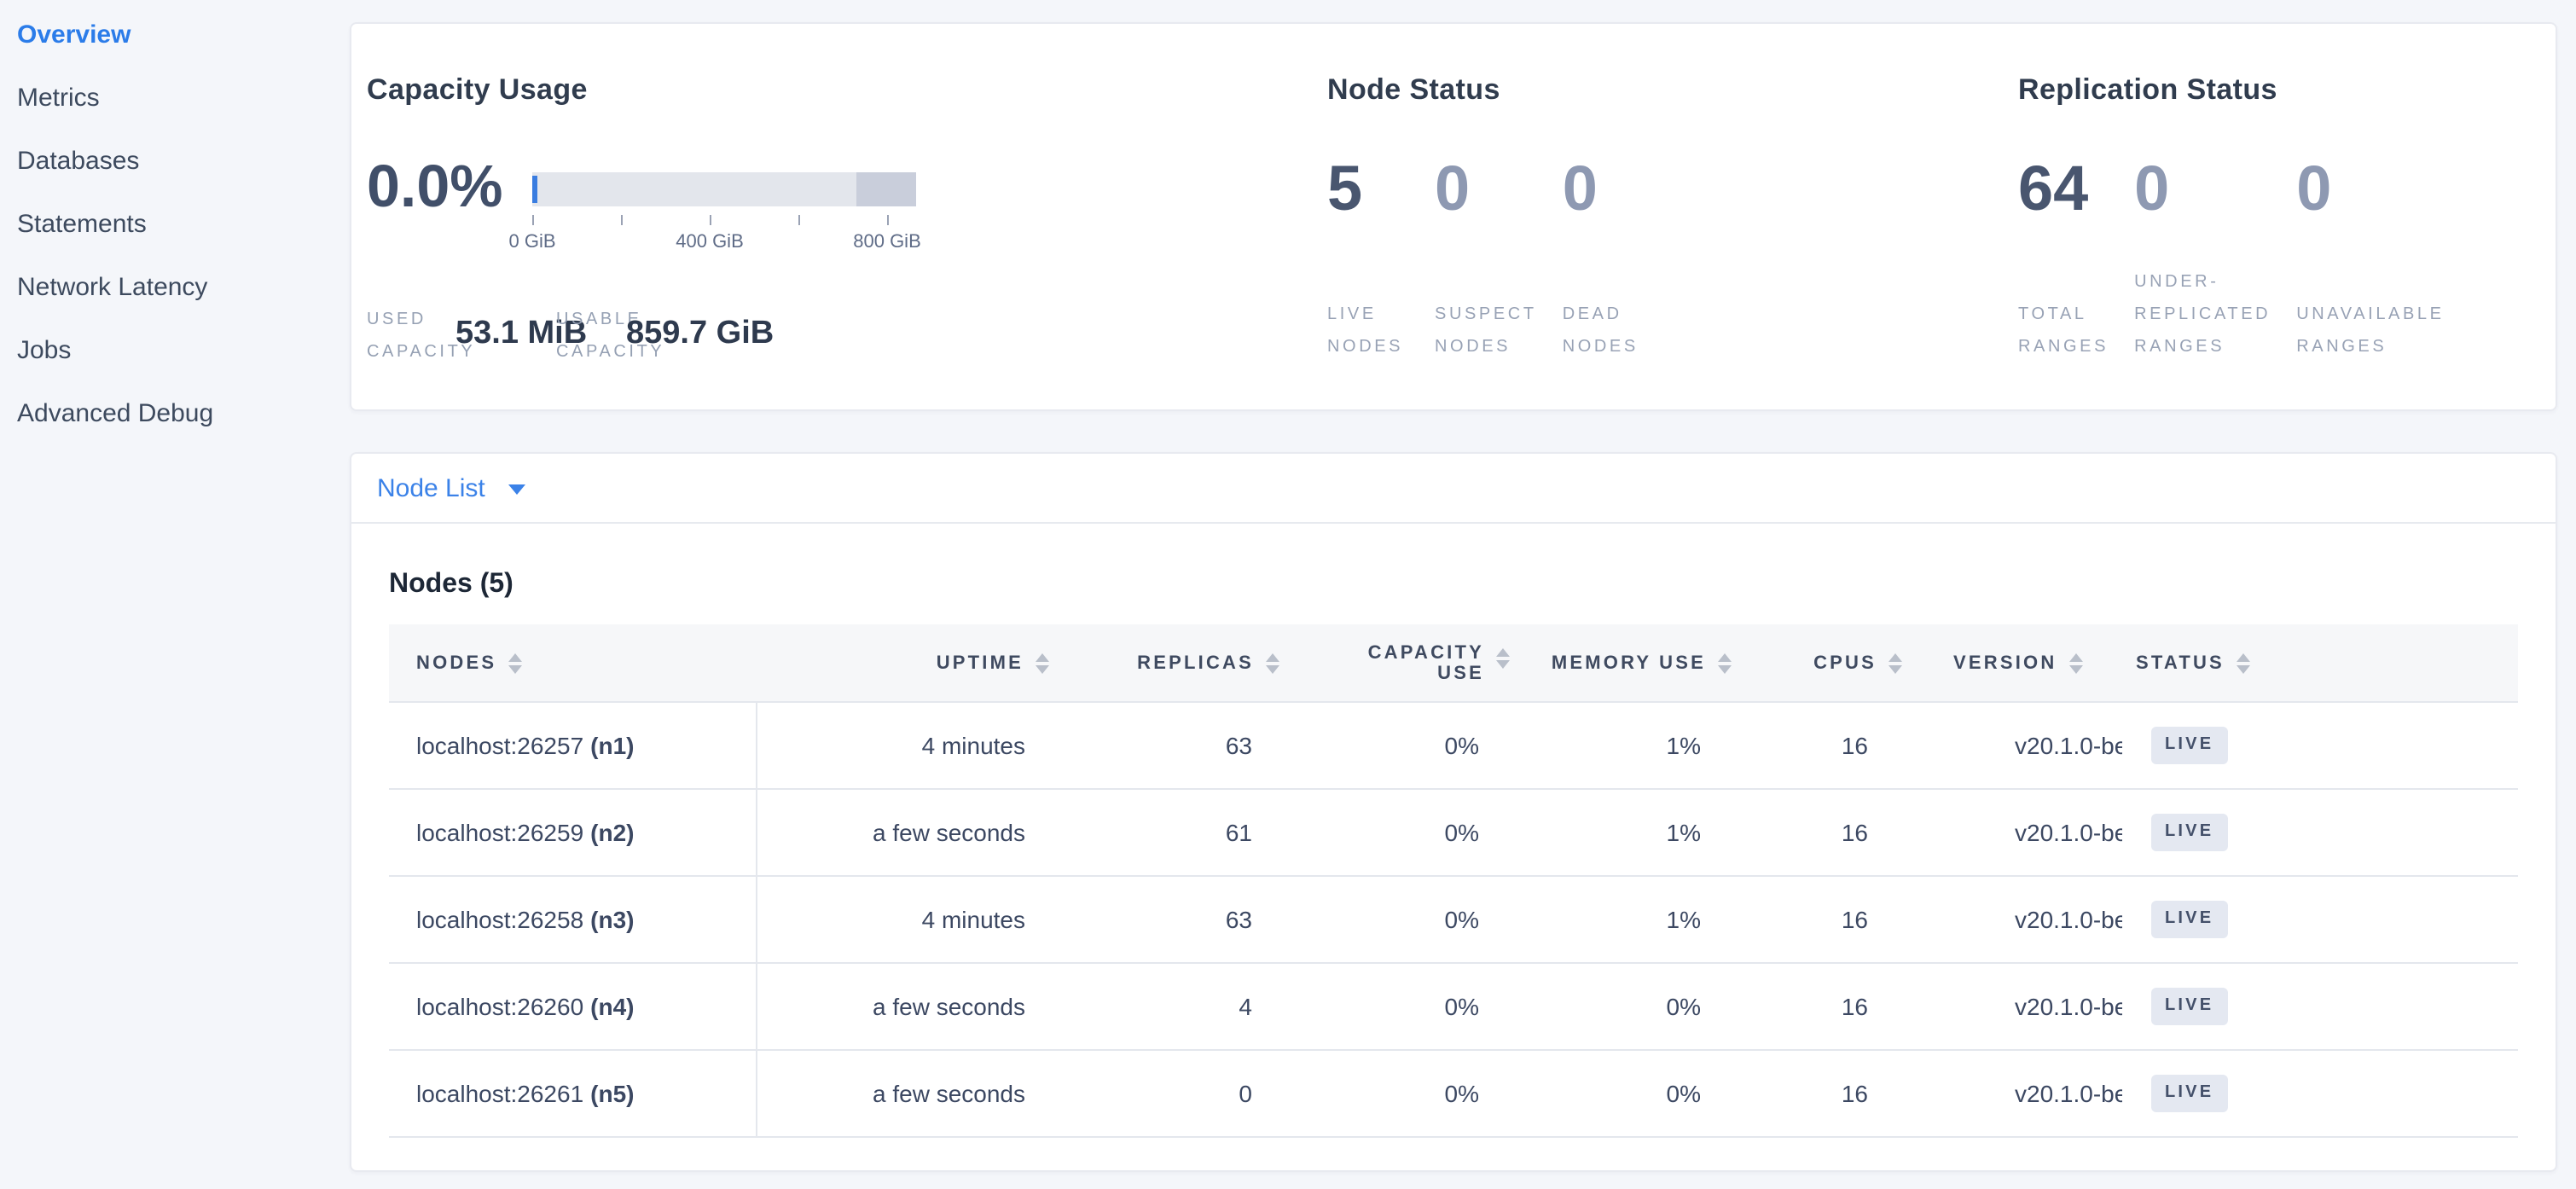 Image resolution: width=2576 pixels, height=1189 pixels. I want to click on used-capacity-label: USED CAPACITY, so click(421, 336).